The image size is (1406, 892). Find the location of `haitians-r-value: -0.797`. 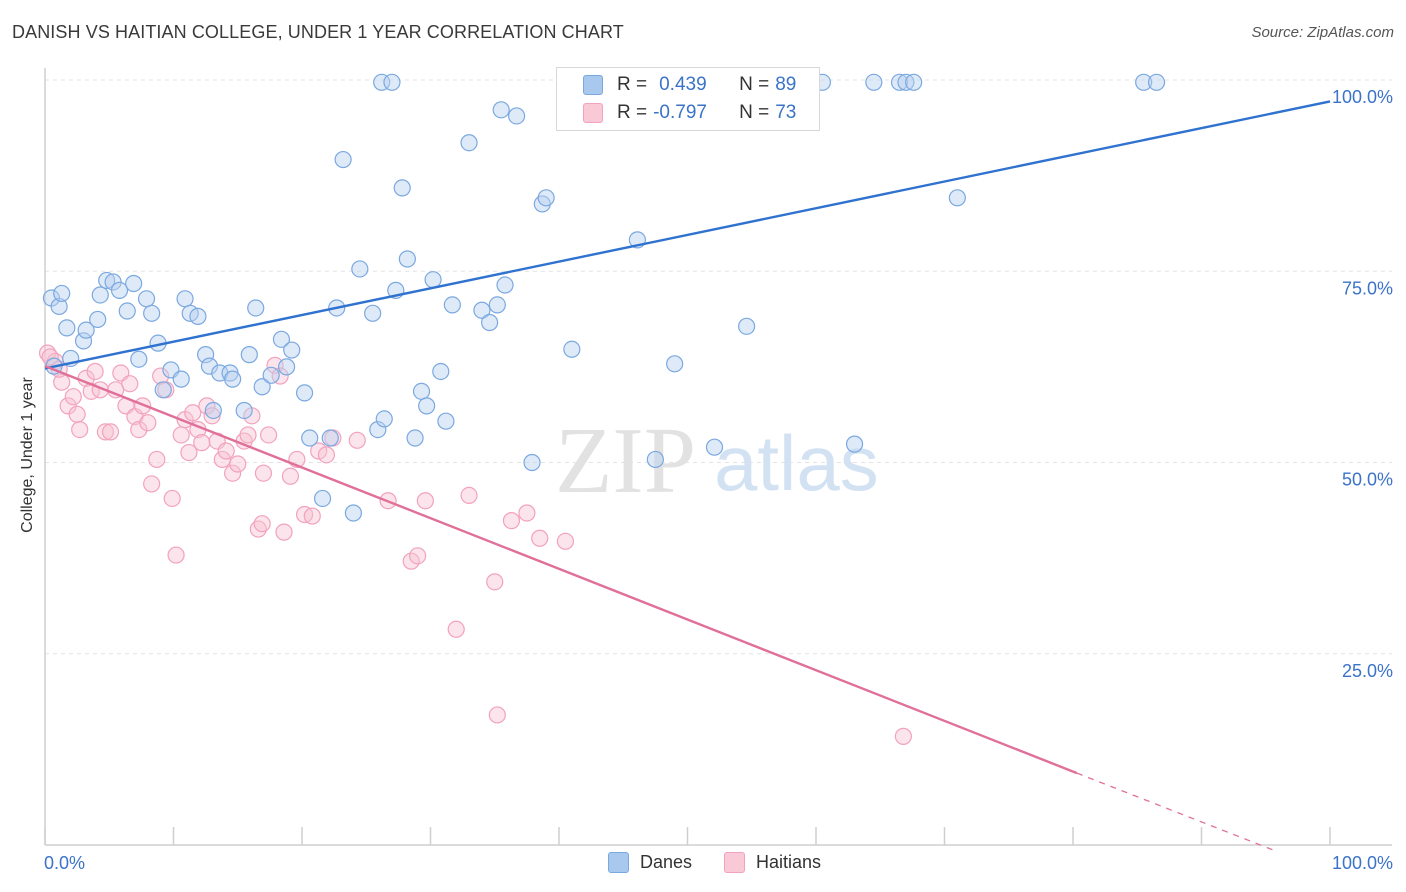

haitians-r-value: -0.797 is located at coordinates (680, 112).